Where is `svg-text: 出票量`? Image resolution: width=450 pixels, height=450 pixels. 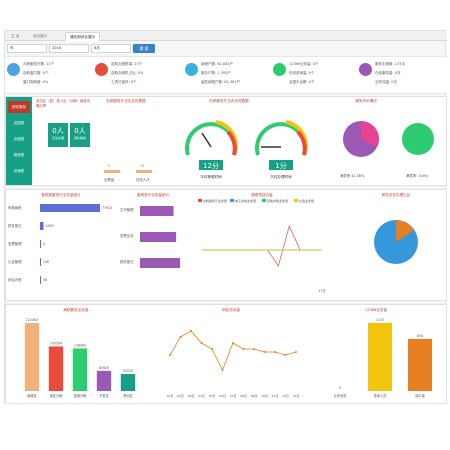
svg-text: 出票量 is located at coordinates (109, 179).